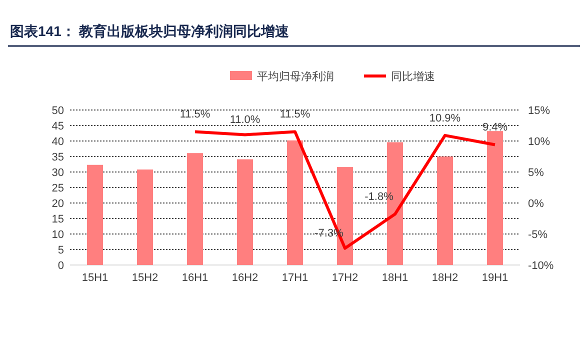 The height and width of the screenshot is (357, 588). Describe the element at coordinates (58, 173) in the screenshot. I see `y-tick-label: 30` at that location.